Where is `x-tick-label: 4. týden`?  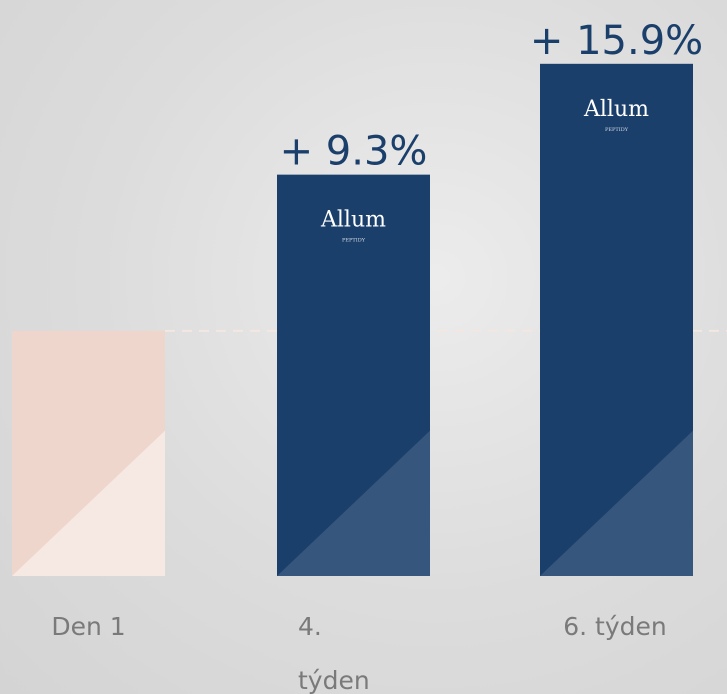
x-tick-label: 4. týden is located at coordinates (334, 653).